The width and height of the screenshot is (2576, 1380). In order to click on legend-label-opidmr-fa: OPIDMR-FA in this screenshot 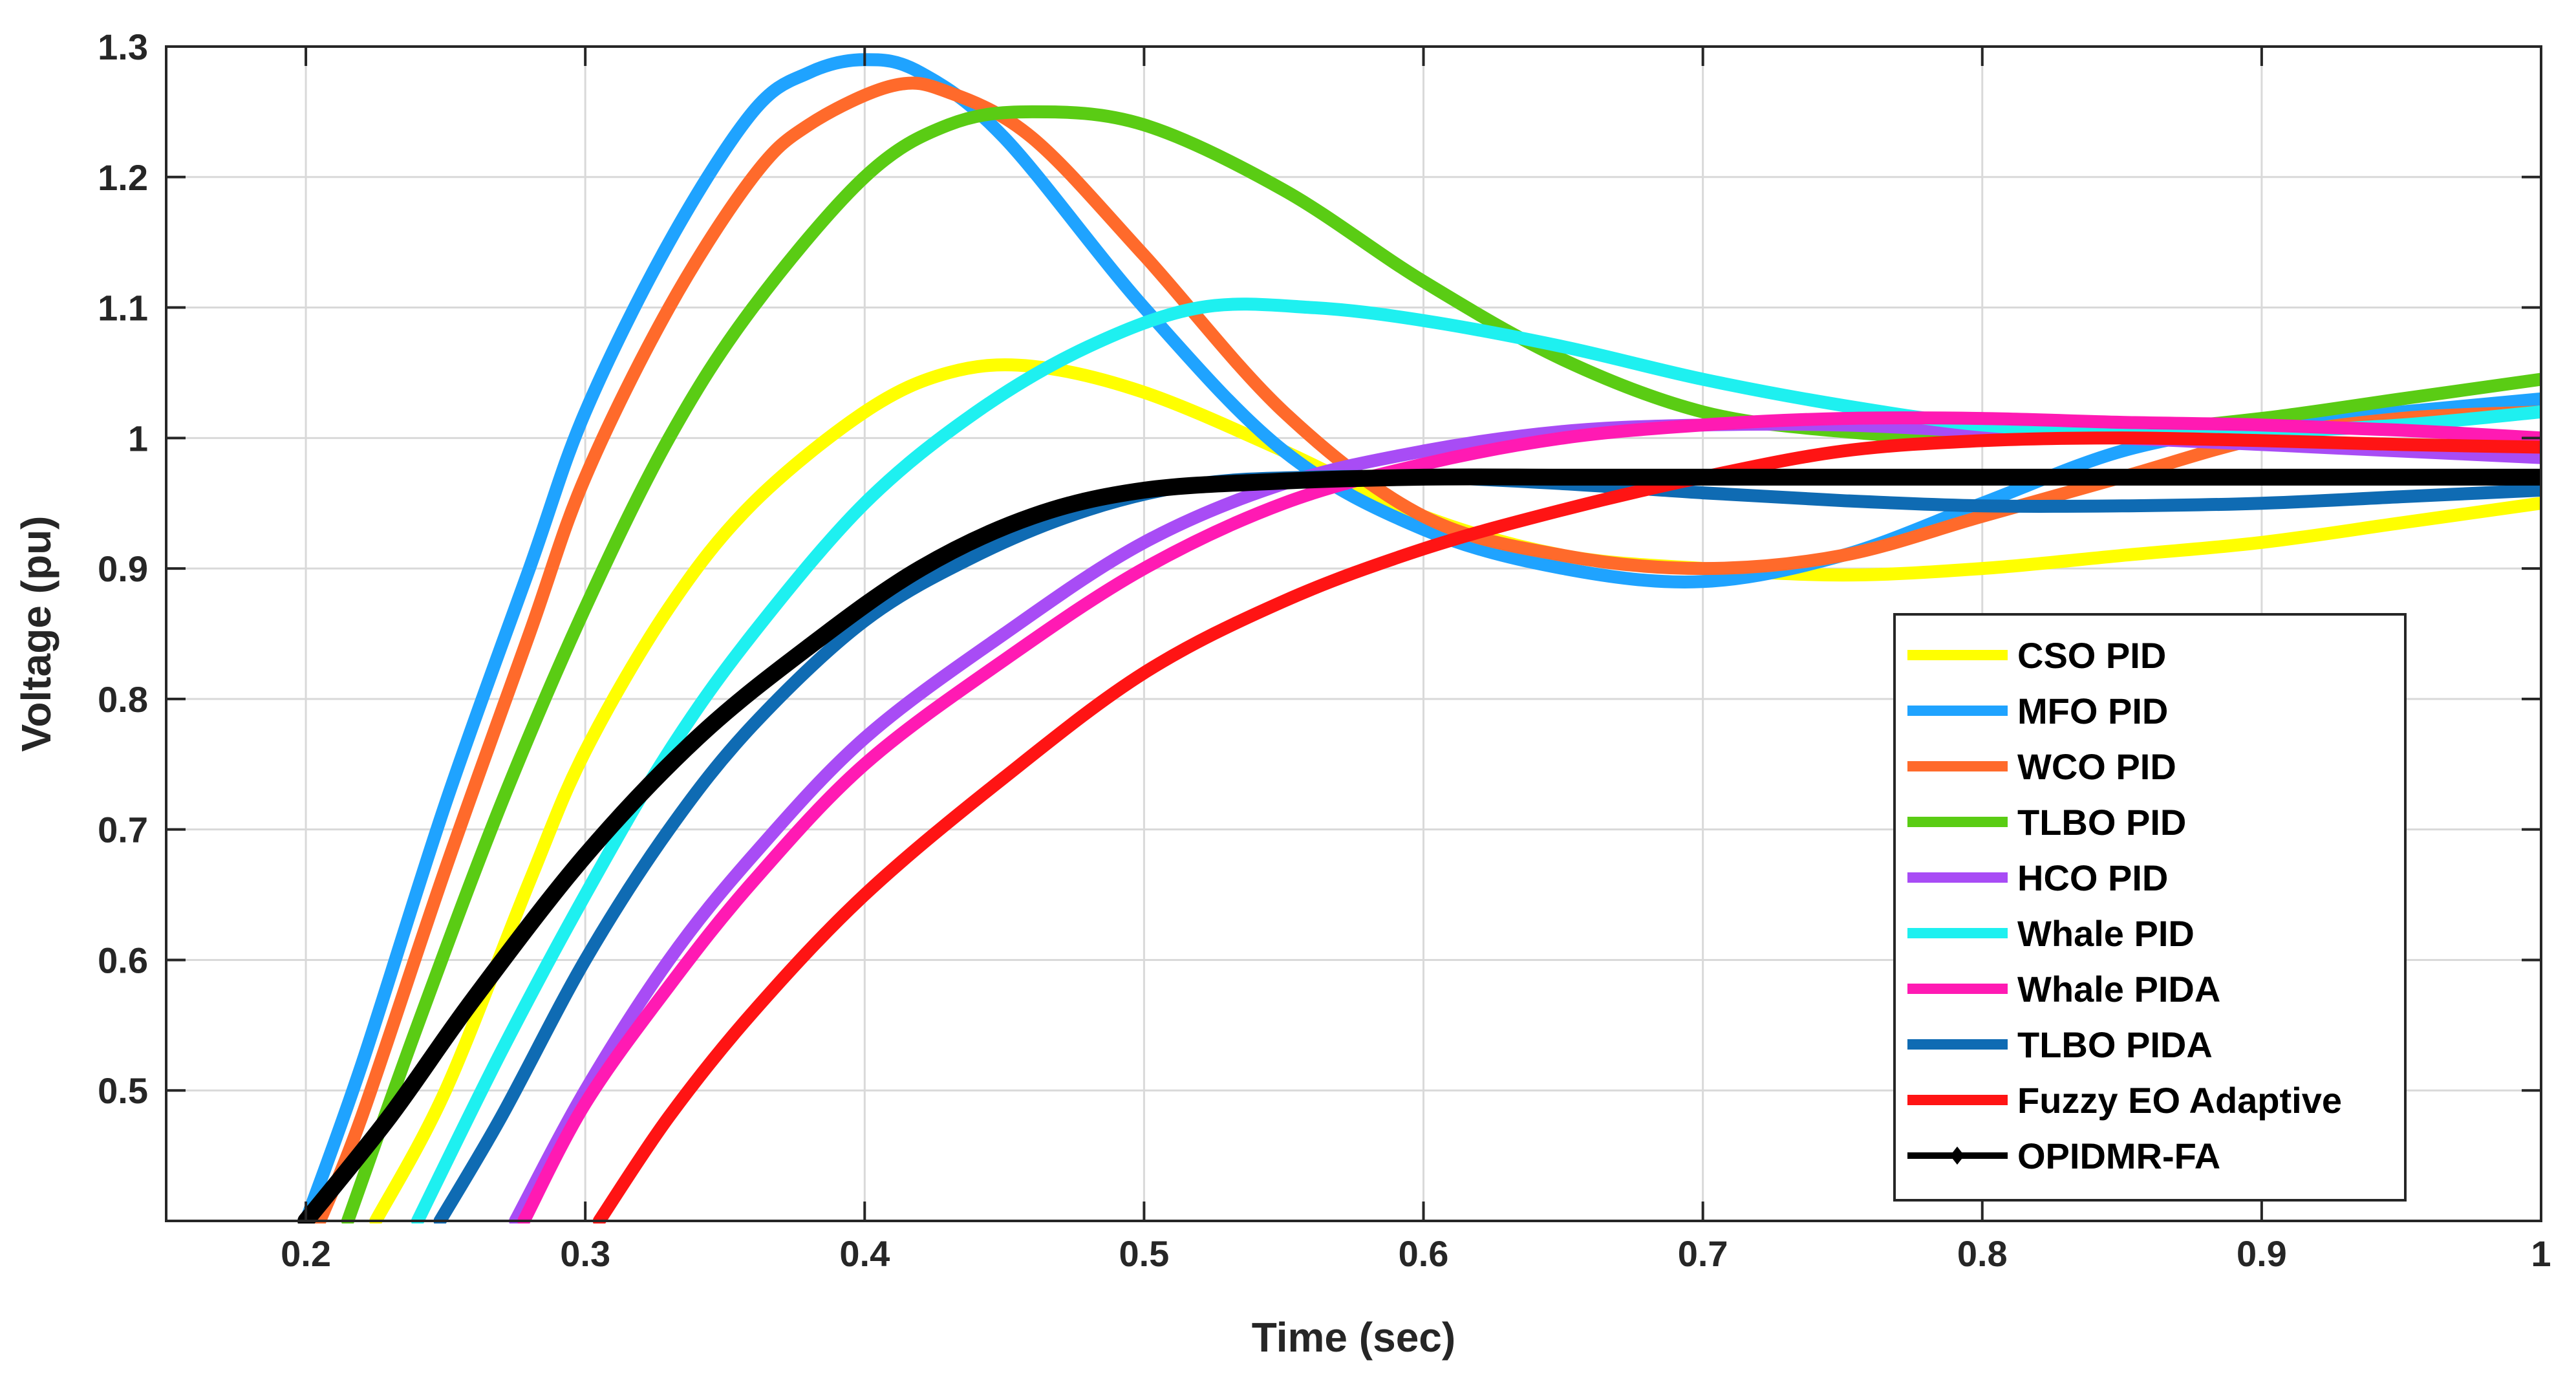, I will do `click(2118, 1156)`.